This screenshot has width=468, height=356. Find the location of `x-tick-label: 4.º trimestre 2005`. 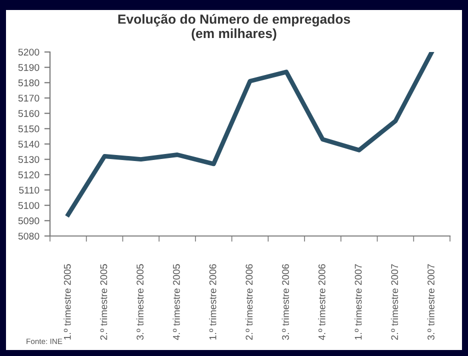

x-tick-label: 4.º trimestre 2005 is located at coordinates (176, 302).